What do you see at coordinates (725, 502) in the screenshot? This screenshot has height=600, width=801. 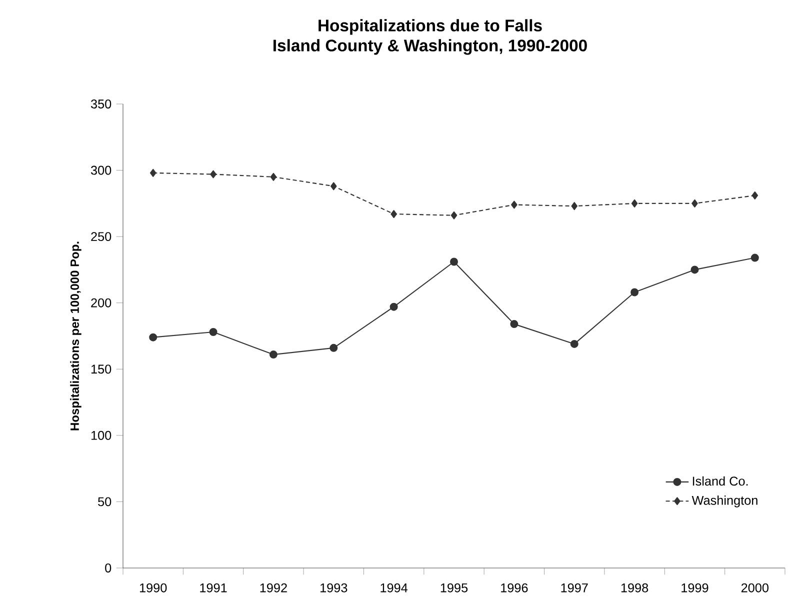 I see `legend-label: Washington` at bounding box center [725, 502].